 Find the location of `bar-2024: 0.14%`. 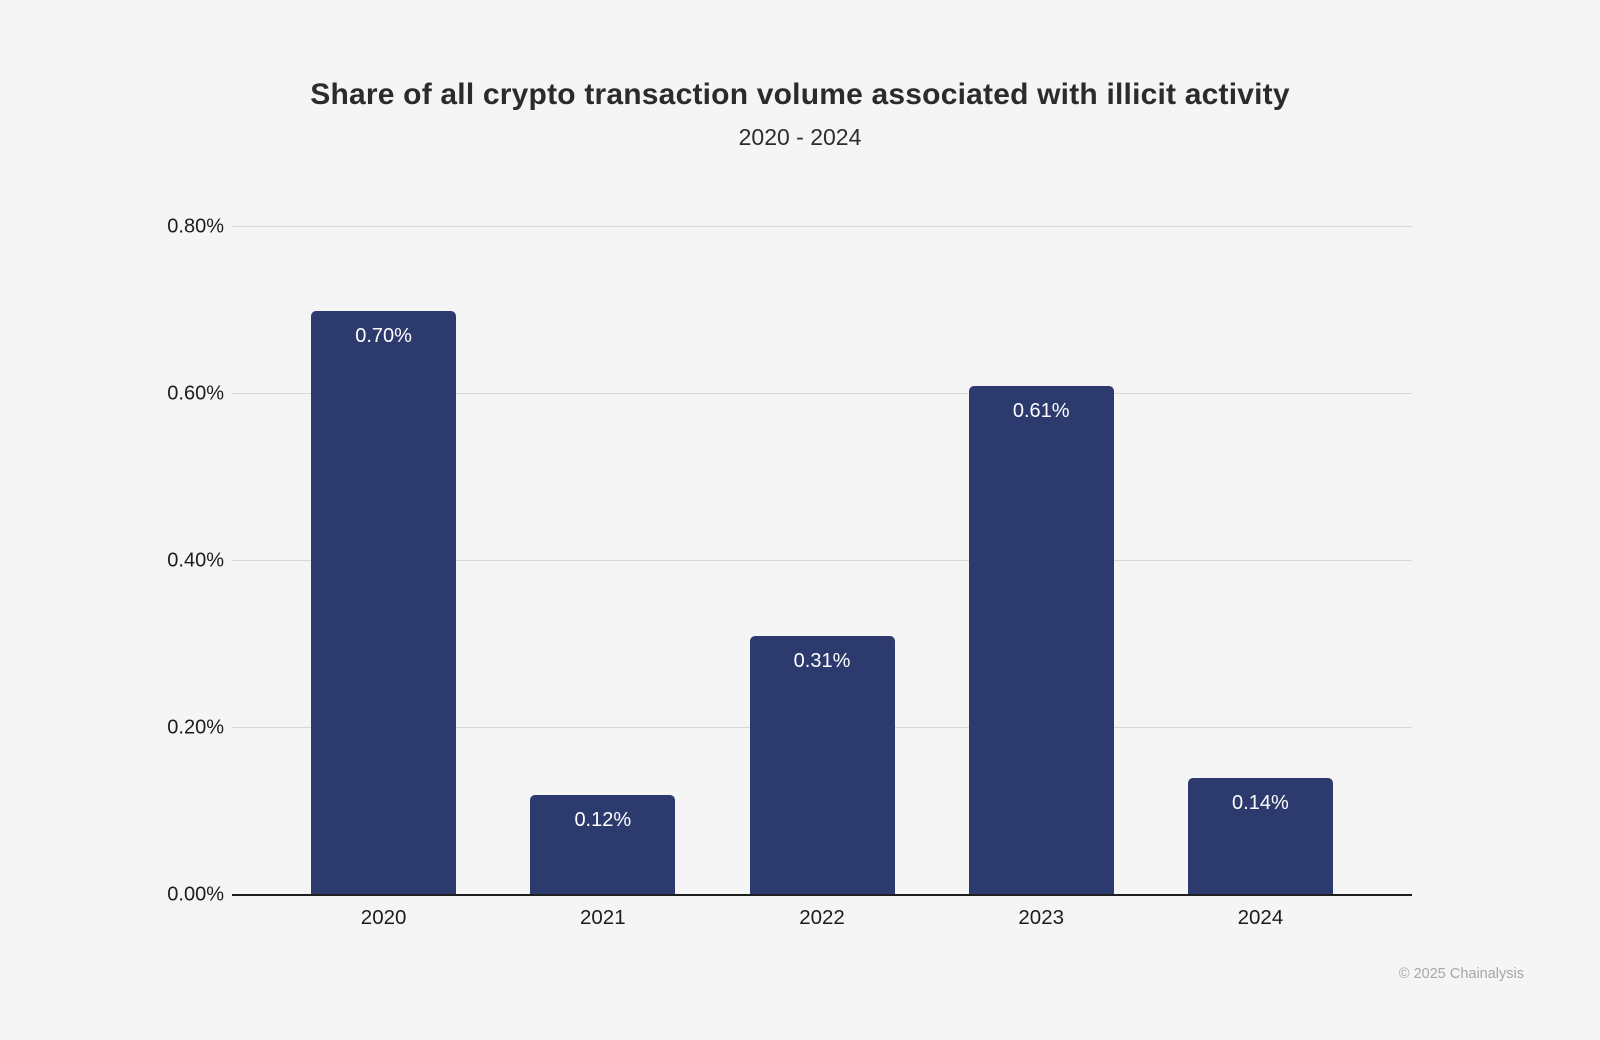

bar-2024: 0.14% is located at coordinates (1260, 836).